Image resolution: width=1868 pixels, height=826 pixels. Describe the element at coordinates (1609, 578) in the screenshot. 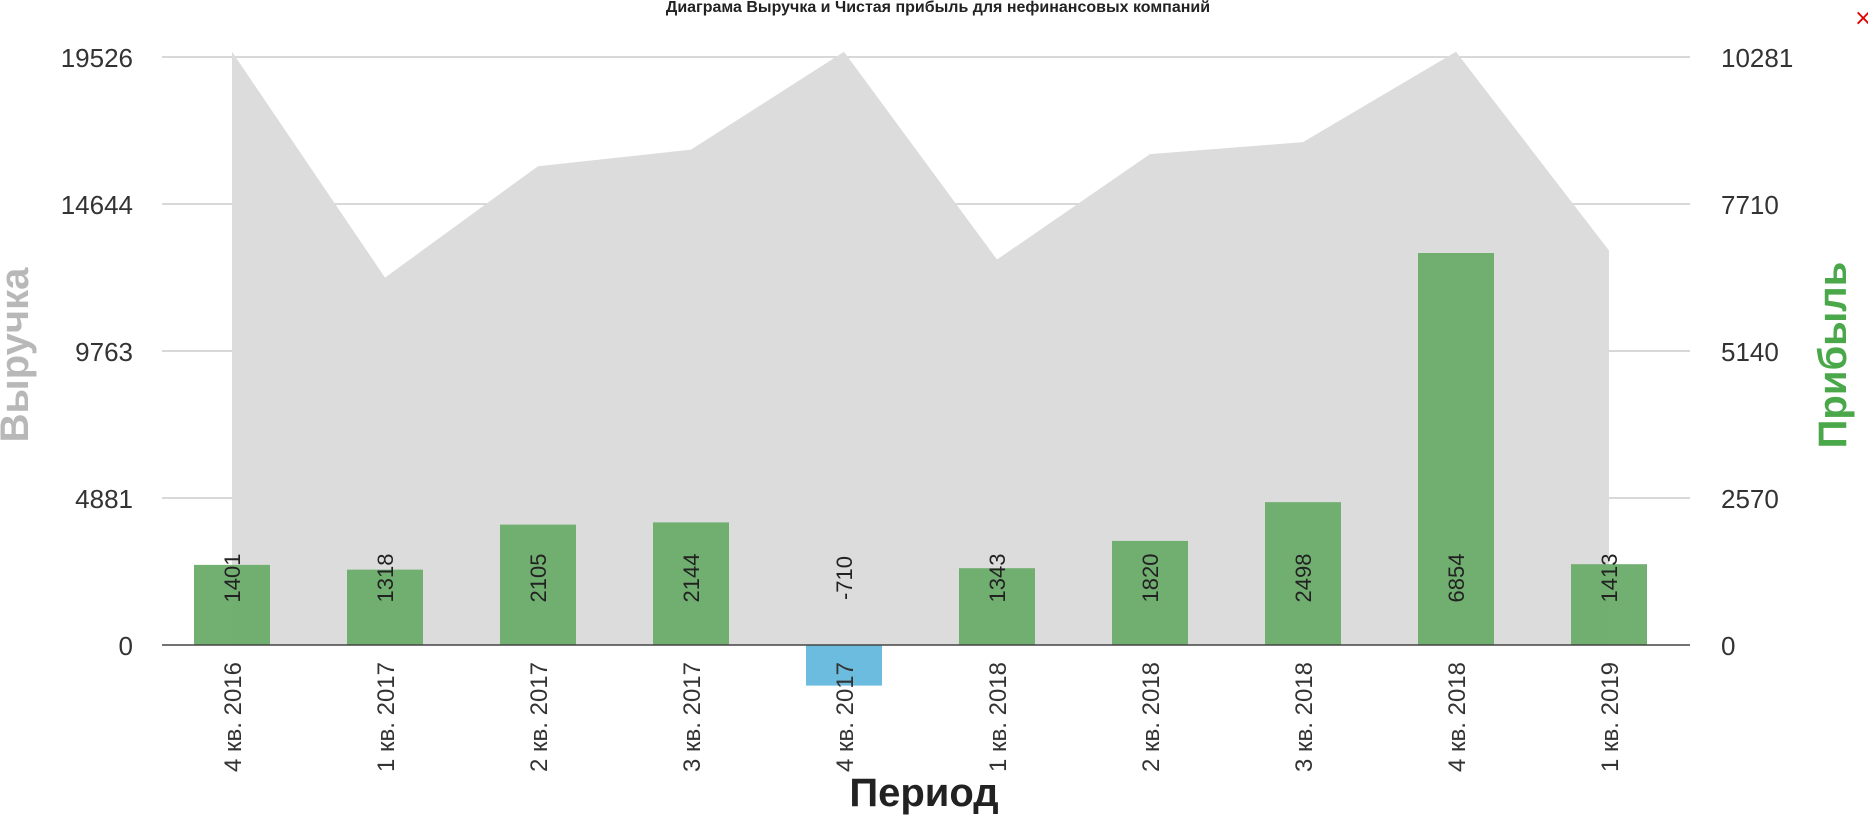

I see `bar-value-label: 1413` at that location.